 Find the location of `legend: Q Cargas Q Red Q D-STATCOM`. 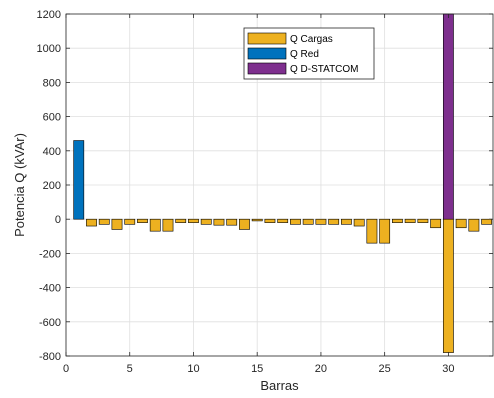

legend: Q Cargas Q Red Q D-STATCOM is located at coordinates (309, 53).